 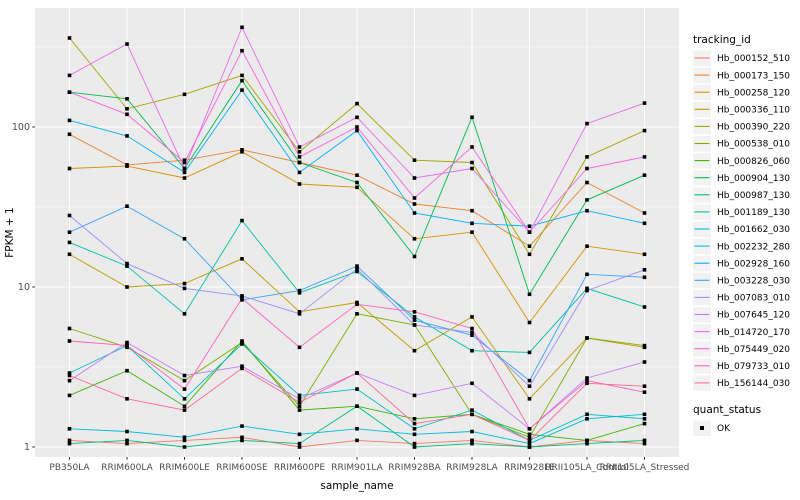 What do you see at coordinates (753, 162) in the screenshot?
I see `legend-entry-label: Hb_000826_060` at bounding box center [753, 162].